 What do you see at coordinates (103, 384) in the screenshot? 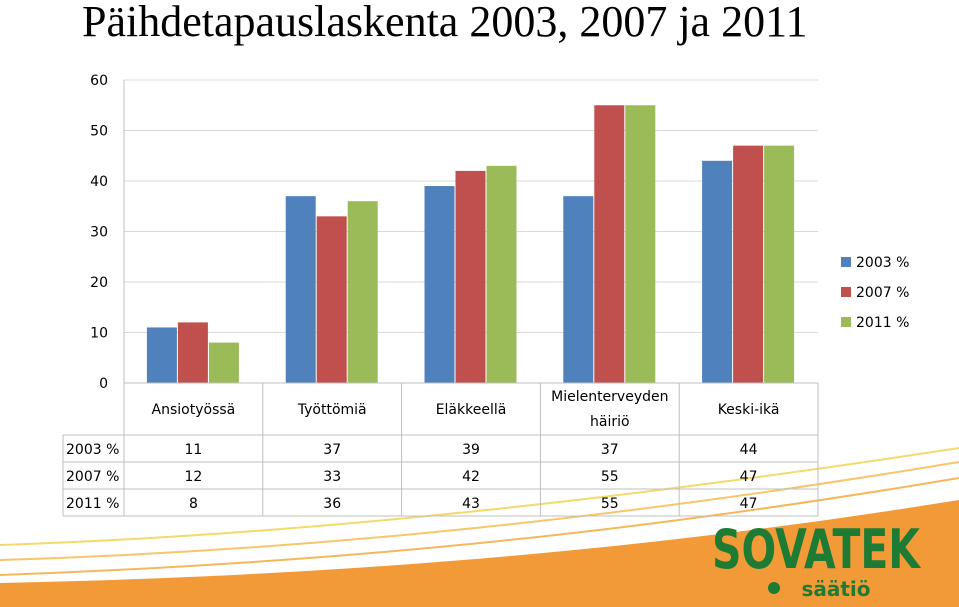
I see `y-tick-label: 0` at bounding box center [103, 384].